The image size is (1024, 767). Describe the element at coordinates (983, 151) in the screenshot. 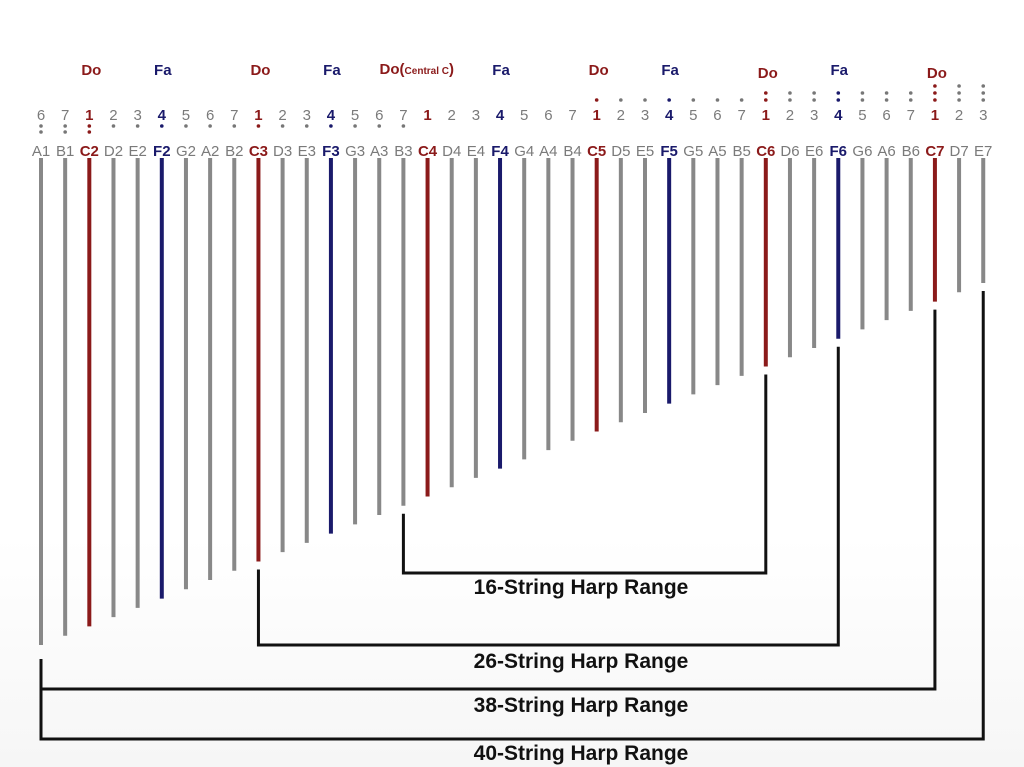

I see `note-name-e7: E7` at that location.